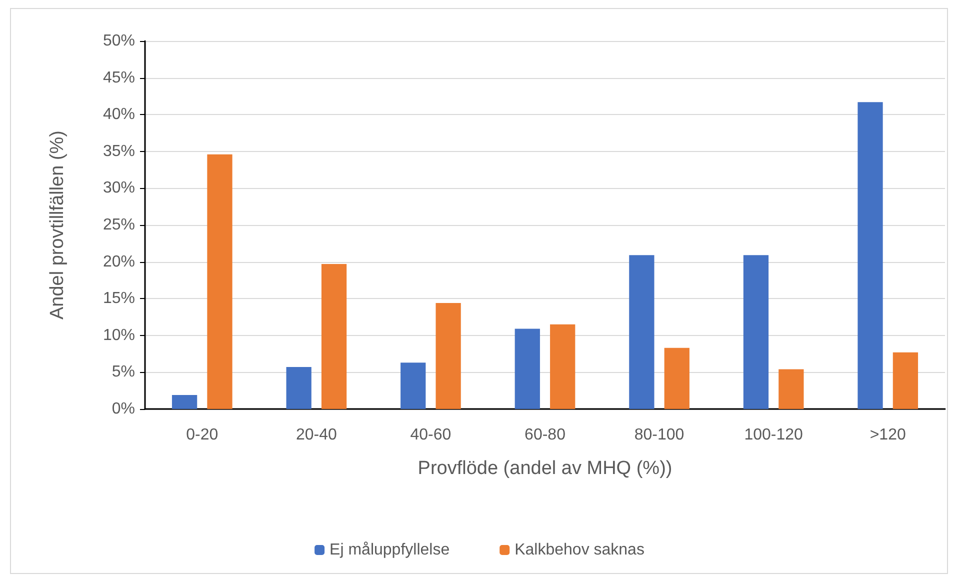  I want to click on legend-label: Kalkbehov saknas, so click(579, 550).